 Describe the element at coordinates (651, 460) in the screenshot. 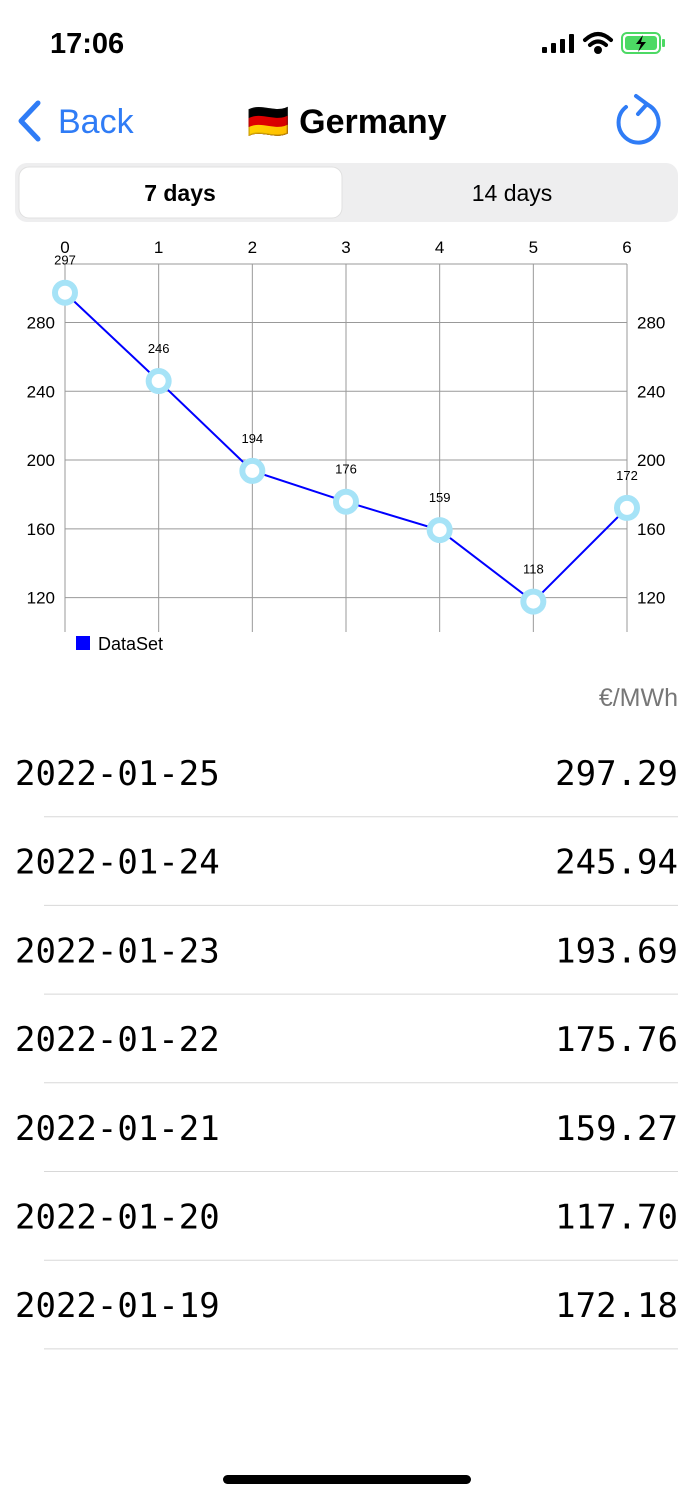

I see `y2-tick-label: 200` at that location.